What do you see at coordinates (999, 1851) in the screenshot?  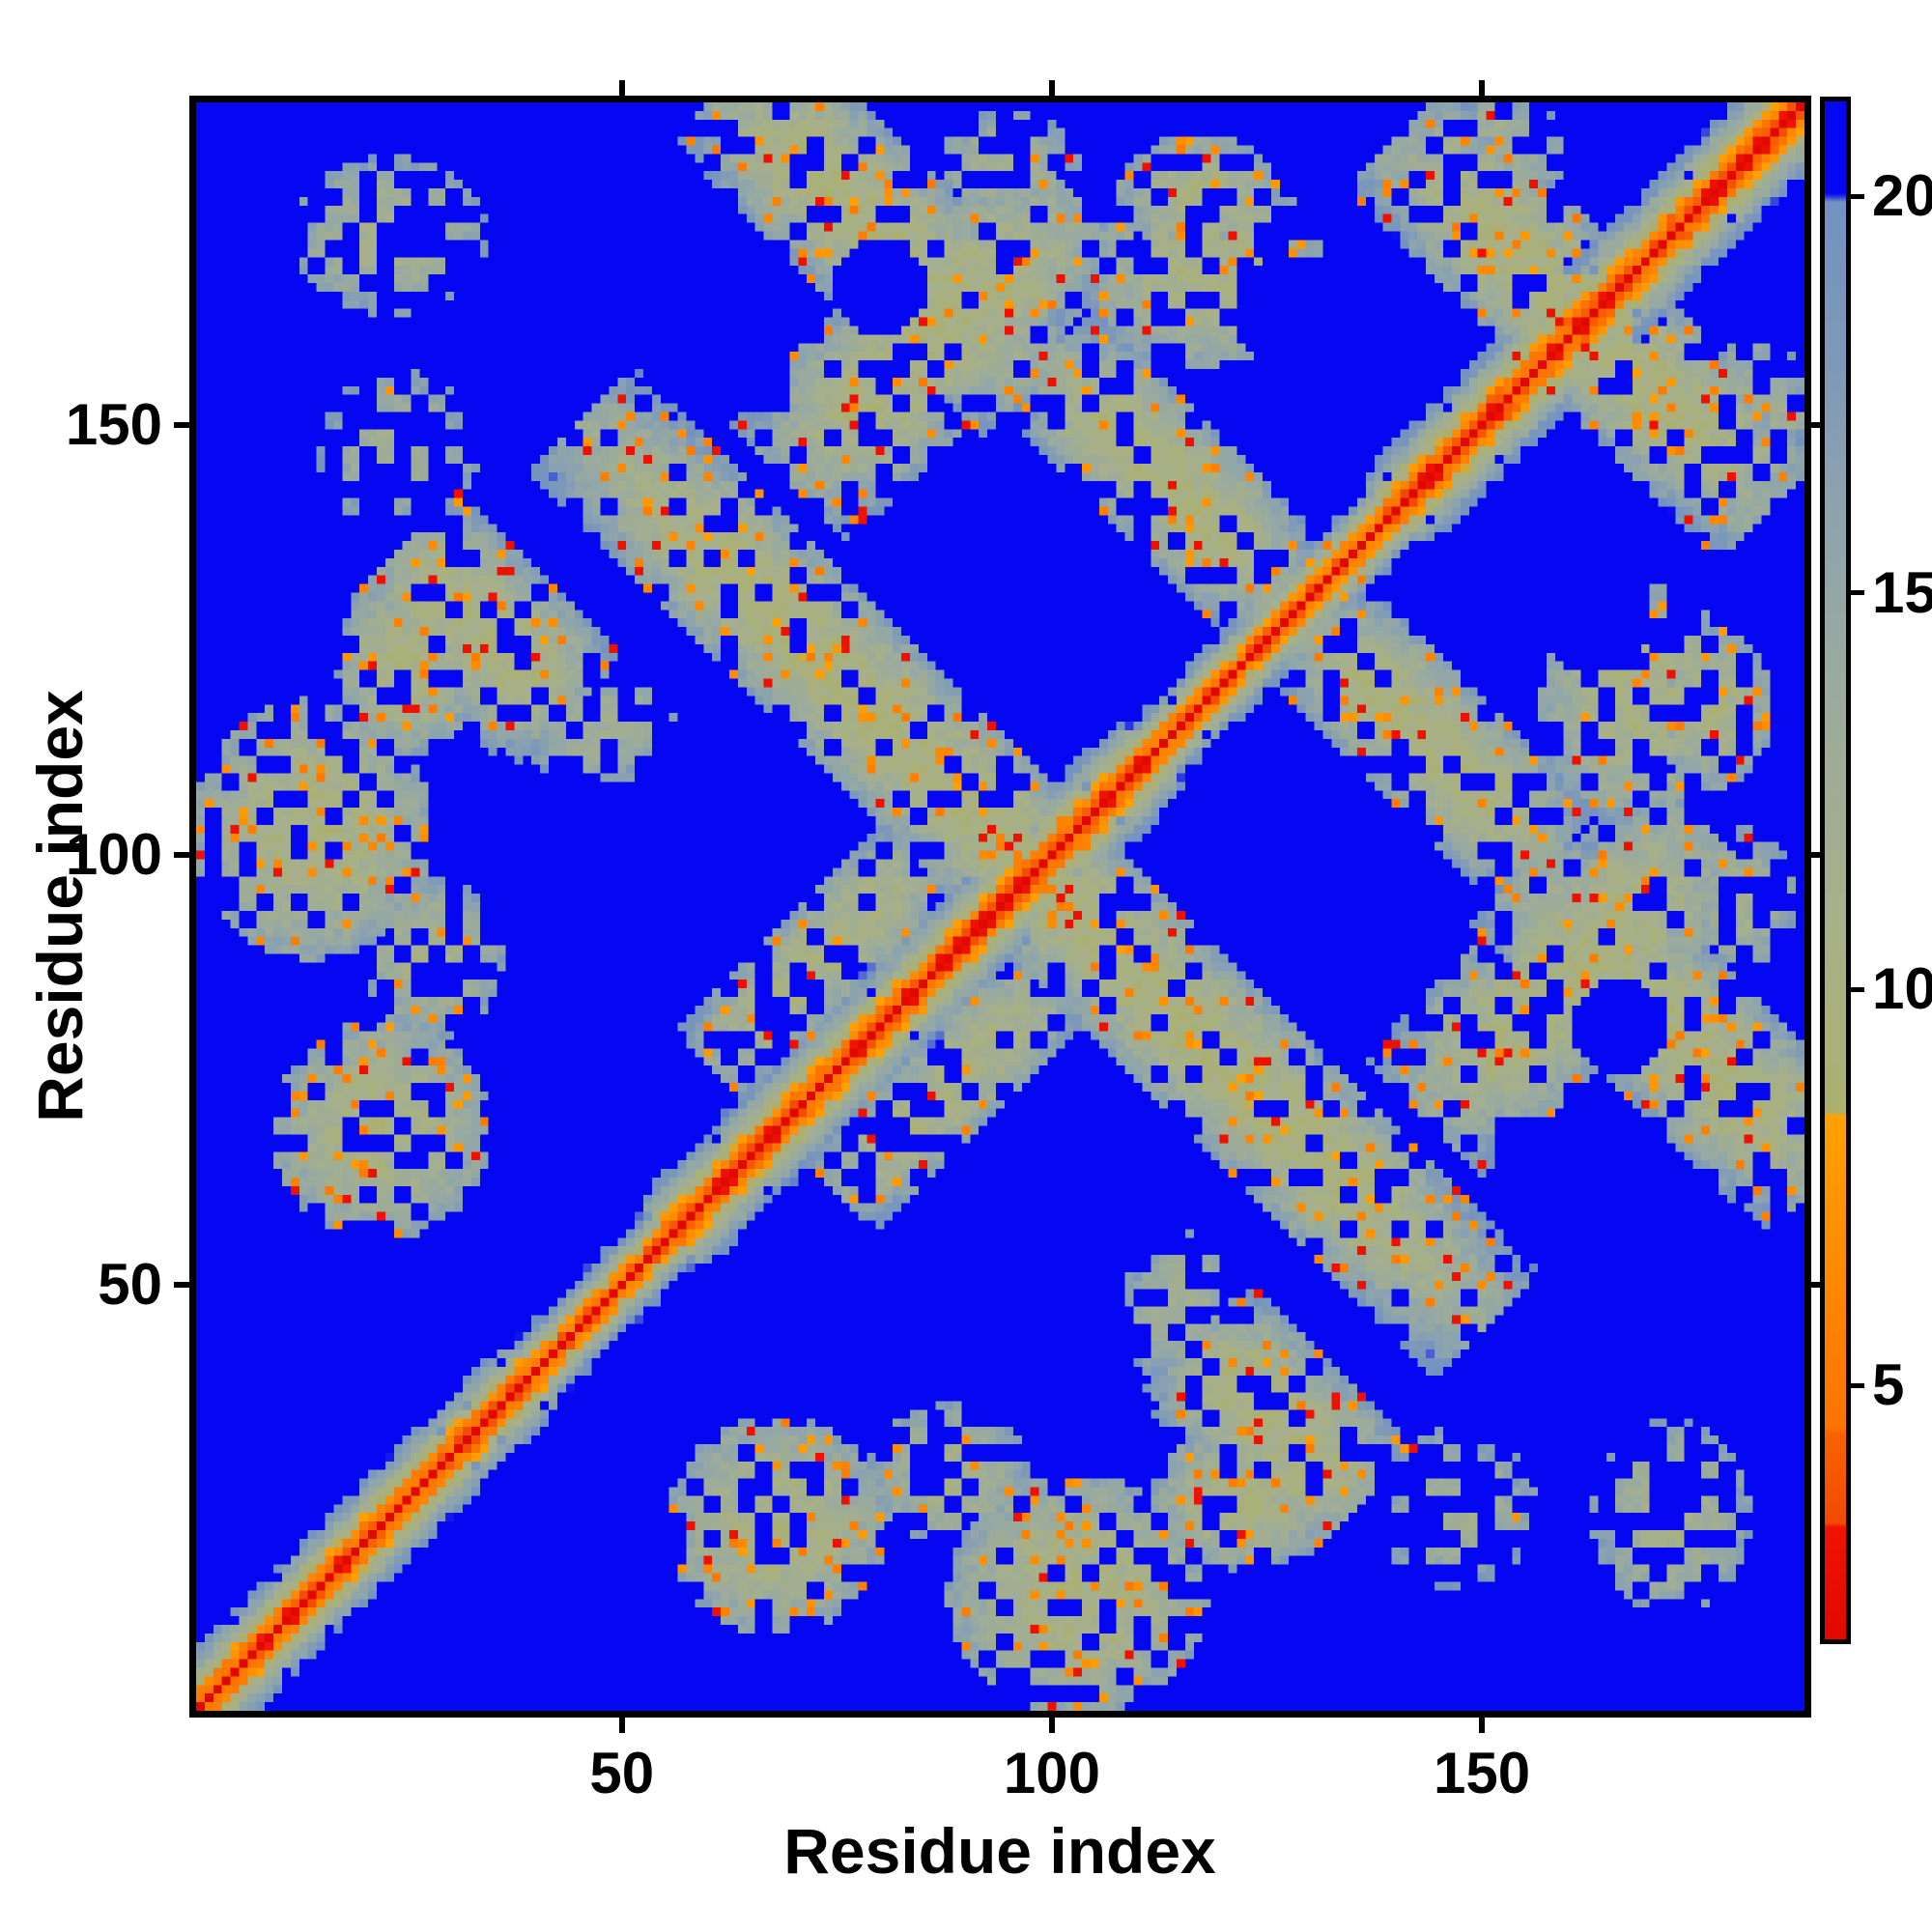 I see `x-axis-label: Residue index` at bounding box center [999, 1851].